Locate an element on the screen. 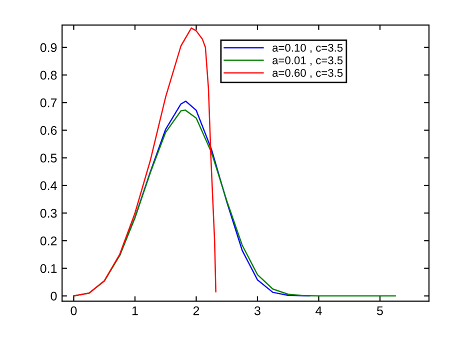 The image size is (474, 338). x-tick-label: 3 is located at coordinates (257, 311).